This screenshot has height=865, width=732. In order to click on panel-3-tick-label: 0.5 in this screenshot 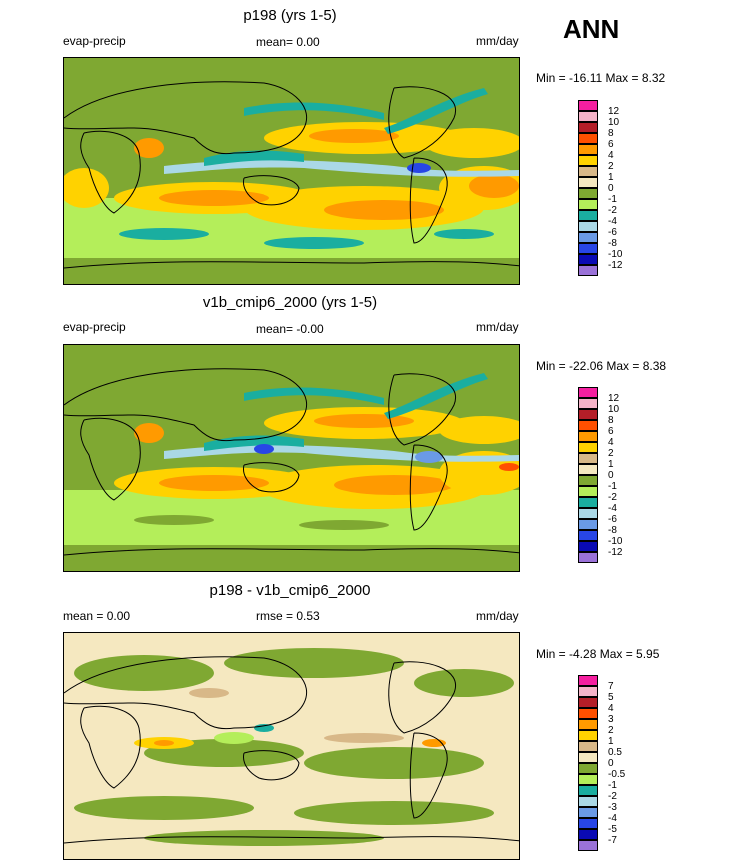, I will do `click(615, 752)`.